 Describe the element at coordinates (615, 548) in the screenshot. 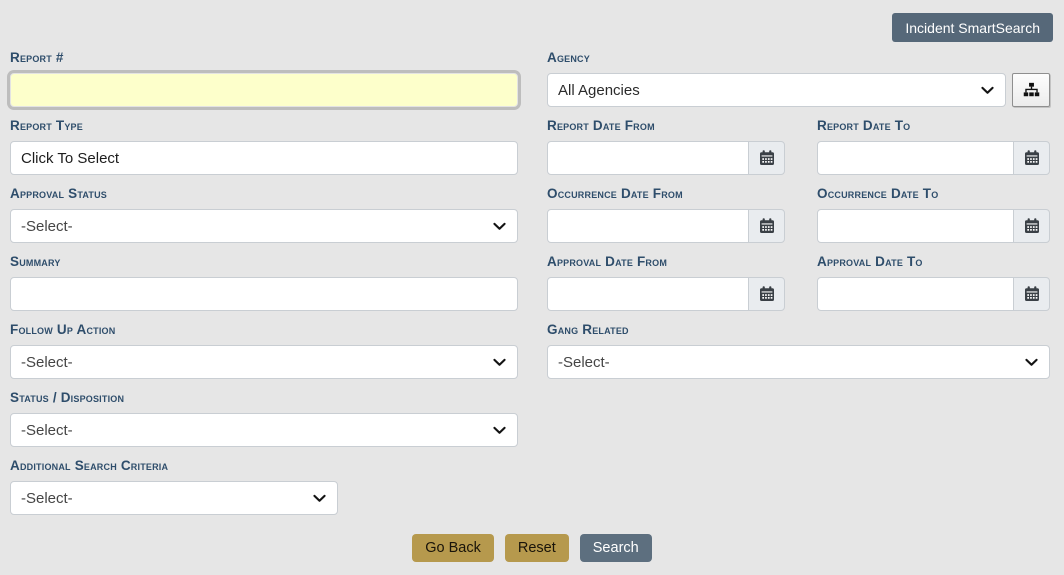

I see `search-button: Search` at that location.